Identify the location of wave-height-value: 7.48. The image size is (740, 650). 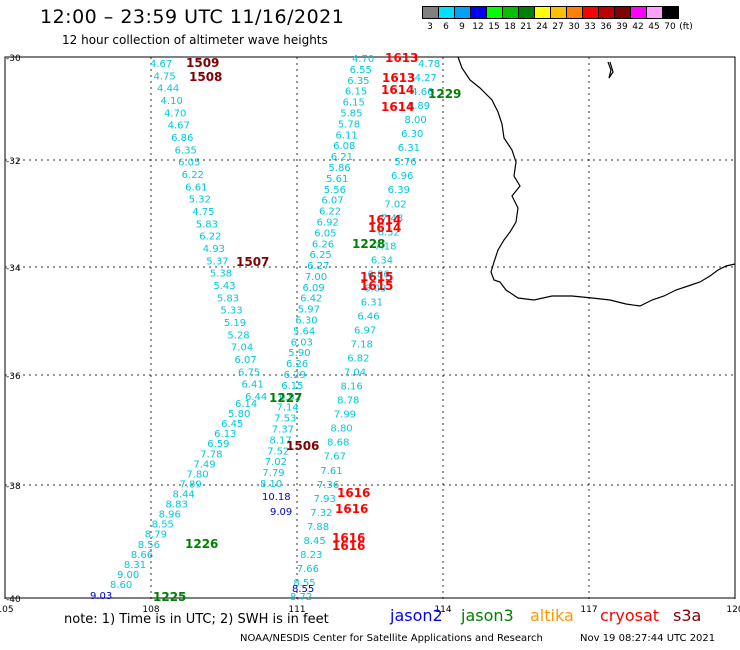
(392, 218).